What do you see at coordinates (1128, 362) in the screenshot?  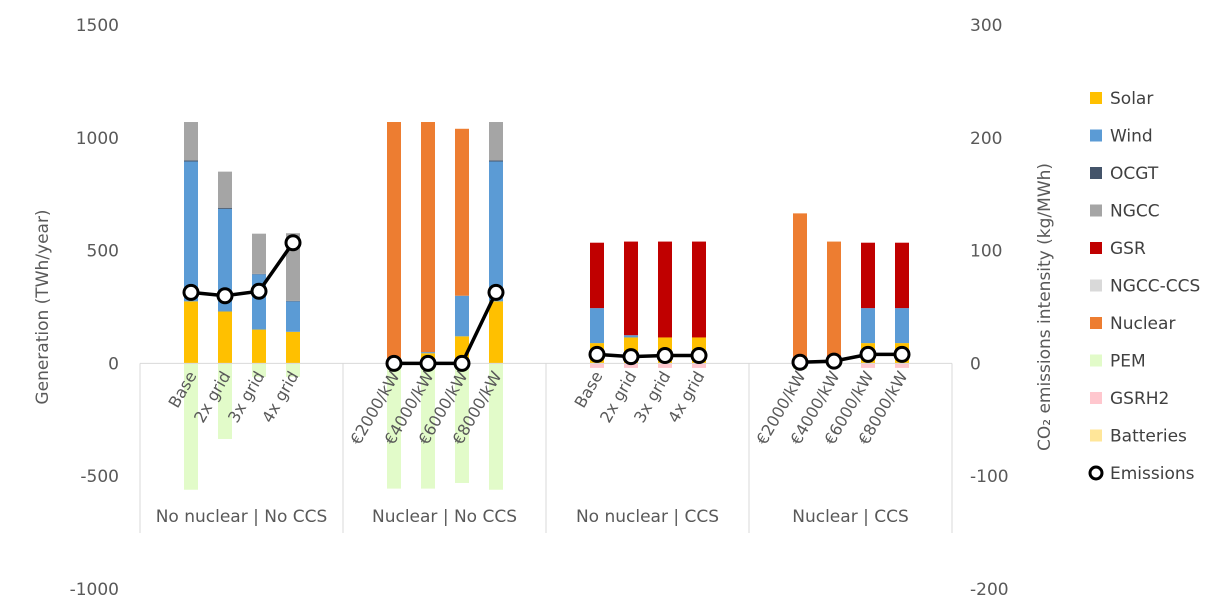 I see `legend-label-pem: PEM` at bounding box center [1128, 362].